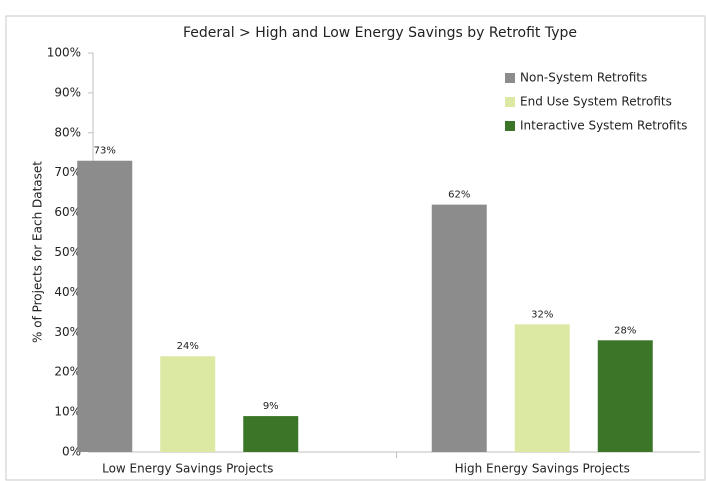  What do you see at coordinates (67, 92) in the screenshot?
I see `y-tick-label: 90%` at bounding box center [67, 92].